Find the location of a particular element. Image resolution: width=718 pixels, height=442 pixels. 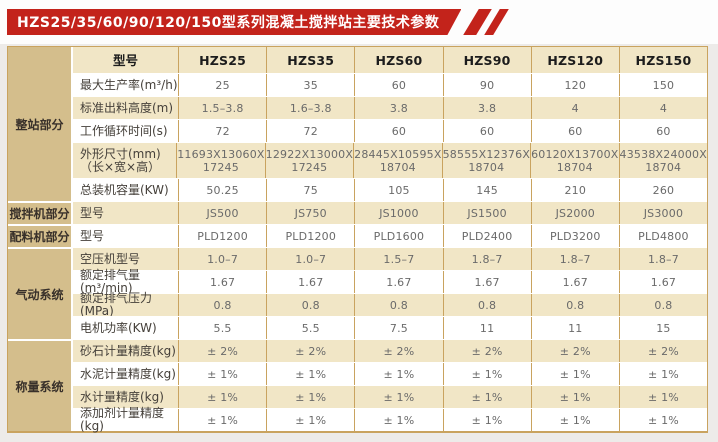

group-label-cell: 气动系统 is located at coordinates (39, 293).